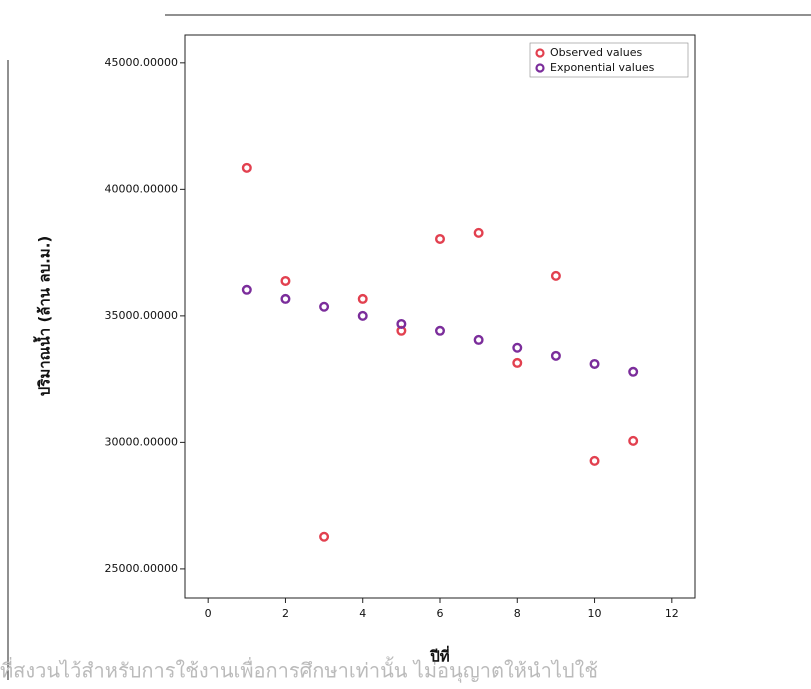 This screenshot has width=811, height=689. I want to click on legend-label: Exponential values, so click(602, 67).